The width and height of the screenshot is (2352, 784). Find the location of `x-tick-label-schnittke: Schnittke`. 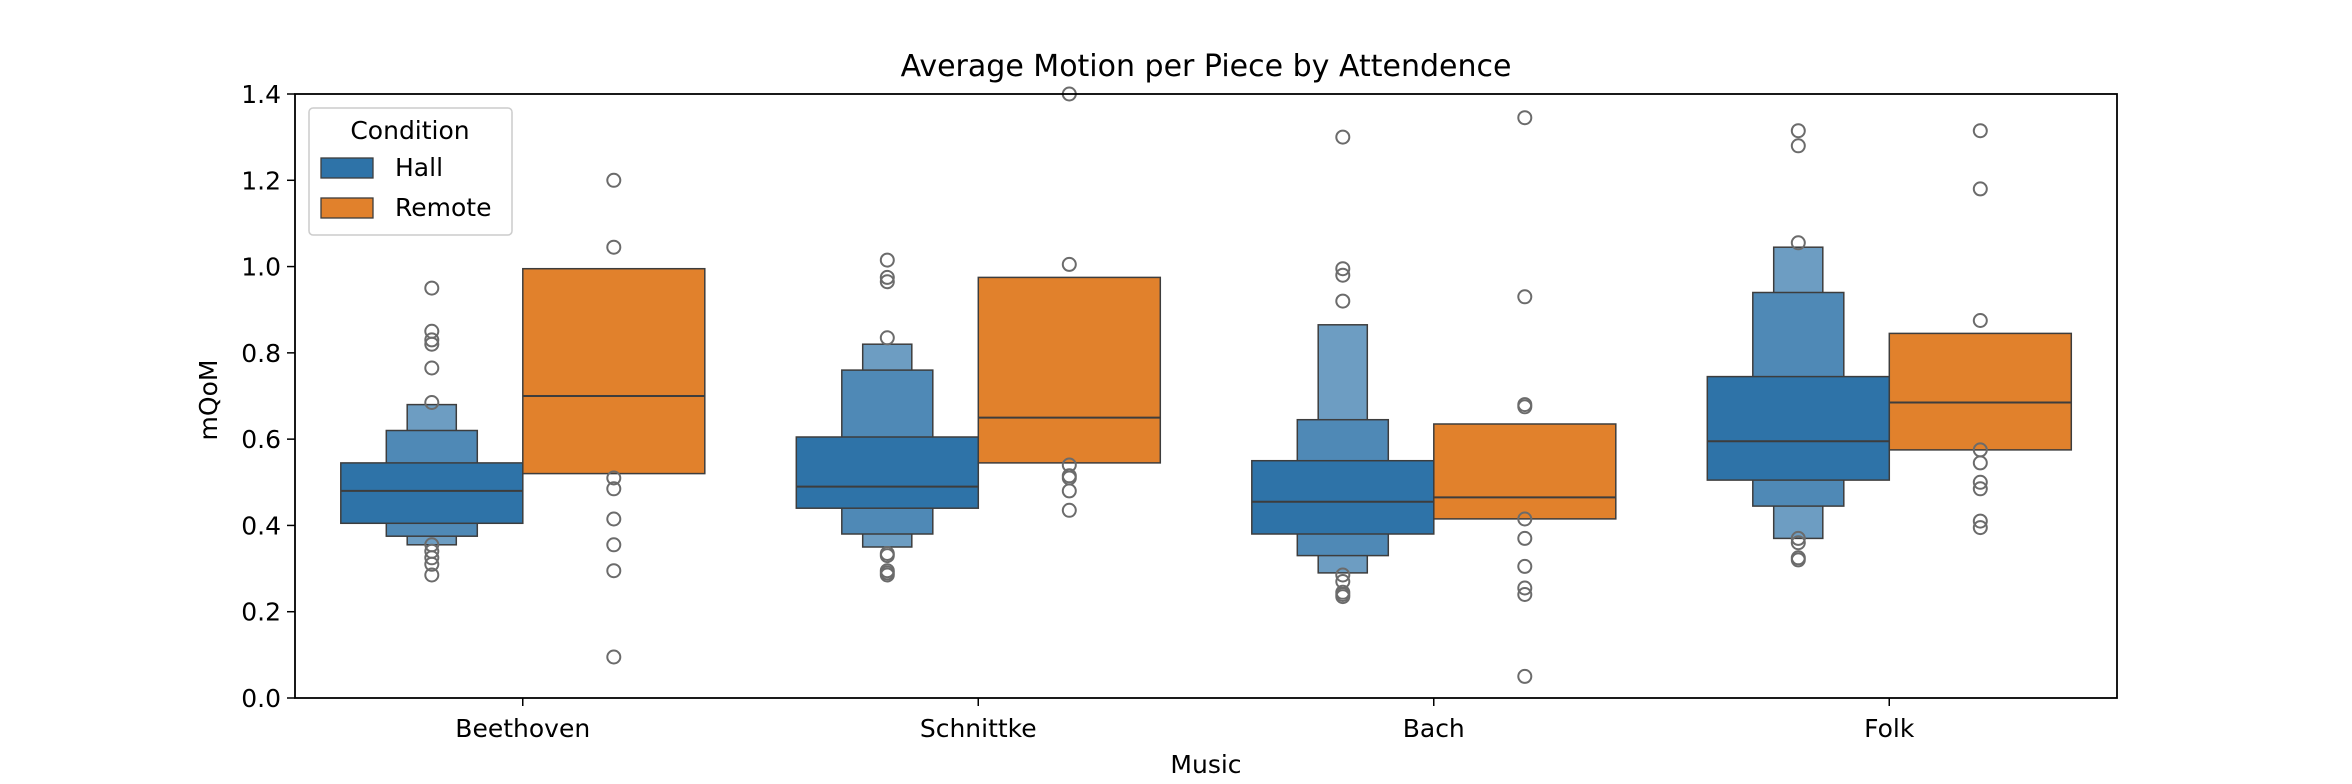

x-tick-label-schnittke: Schnittke is located at coordinates (978, 728).